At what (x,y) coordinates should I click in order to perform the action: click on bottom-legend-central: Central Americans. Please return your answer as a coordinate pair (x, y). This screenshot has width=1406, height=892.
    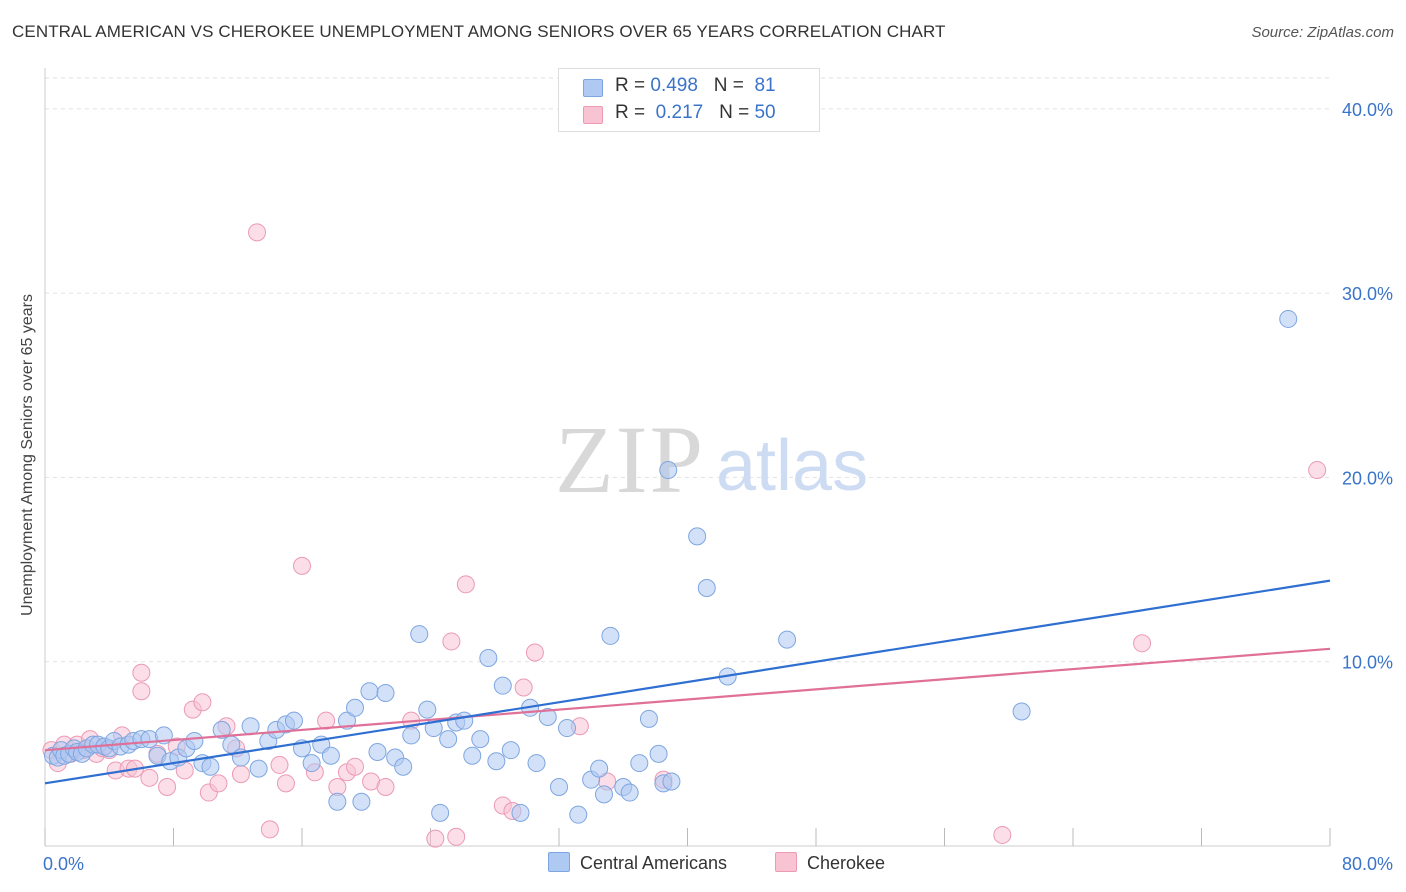
    Looking at the image, I should click on (637, 863).